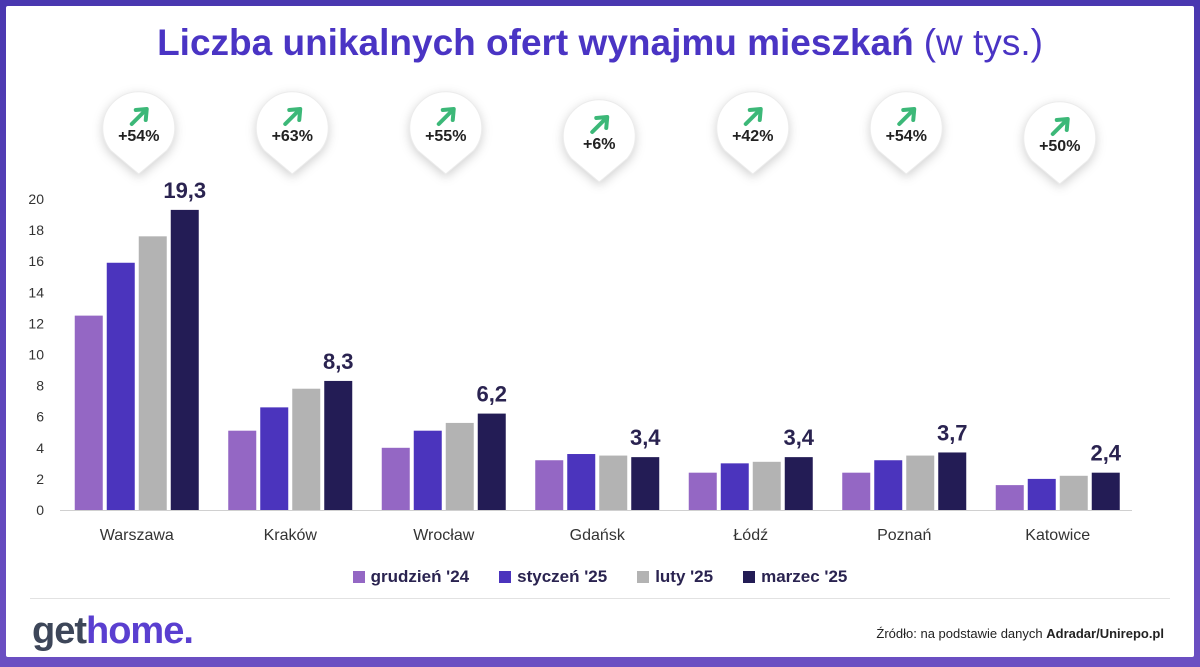  I want to click on legend-swatch-grudzien, so click(358, 577).